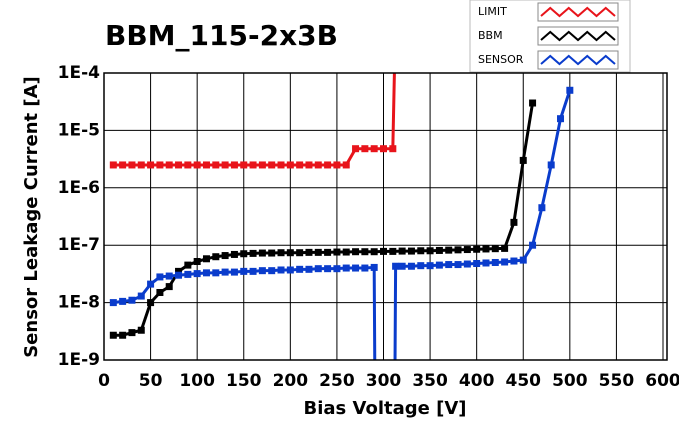 Image resolution: width=679 pixels, height=425 pixels. What do you see at coordinates (492, 11) in the screenshot?
I see `legend-label: LIMIT` at bounding box center [492, 11].